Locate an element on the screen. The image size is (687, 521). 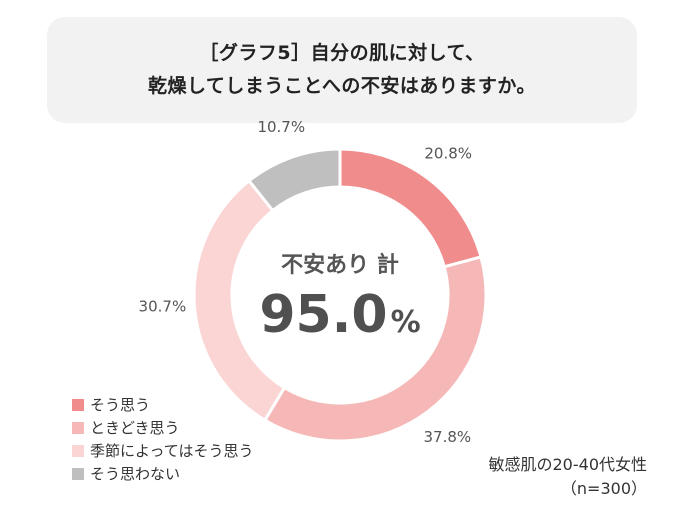
center-unit: % is located at coordinates (406, 322).